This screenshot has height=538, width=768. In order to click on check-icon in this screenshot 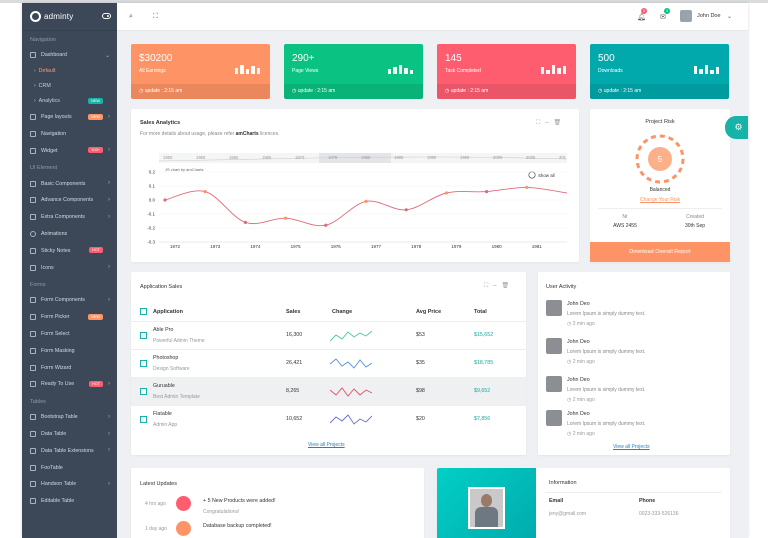, I will do `click(183, 528)`.